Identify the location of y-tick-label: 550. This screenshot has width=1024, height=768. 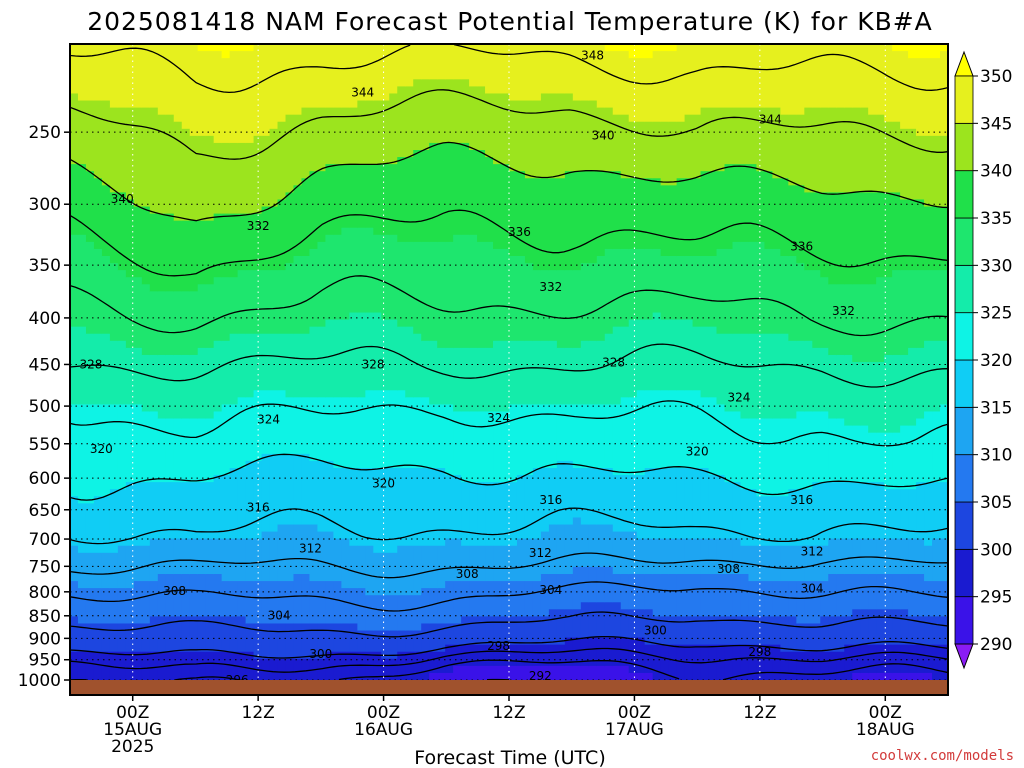
(45, 445).